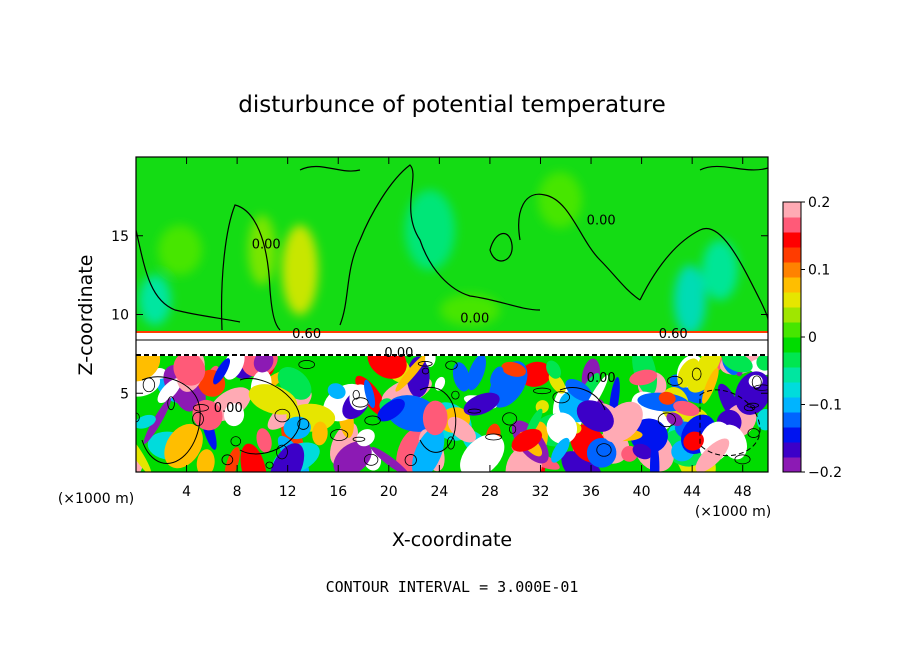 Image resolution: width=904 pixels, height=654 pixels. I want to click on x-tick-label: 24, so click(439, 492).